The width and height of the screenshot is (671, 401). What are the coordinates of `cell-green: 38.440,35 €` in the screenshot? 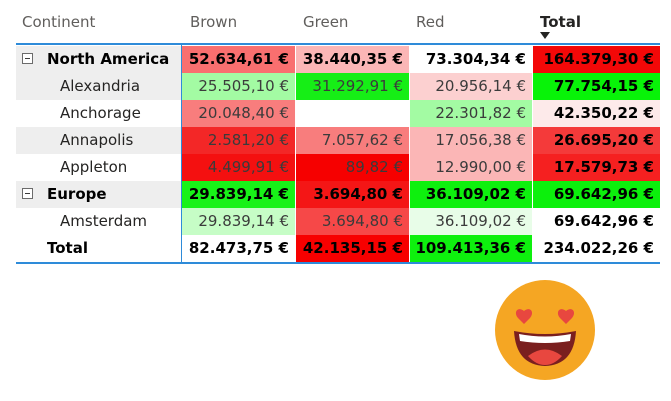 It's located at (352, 59).